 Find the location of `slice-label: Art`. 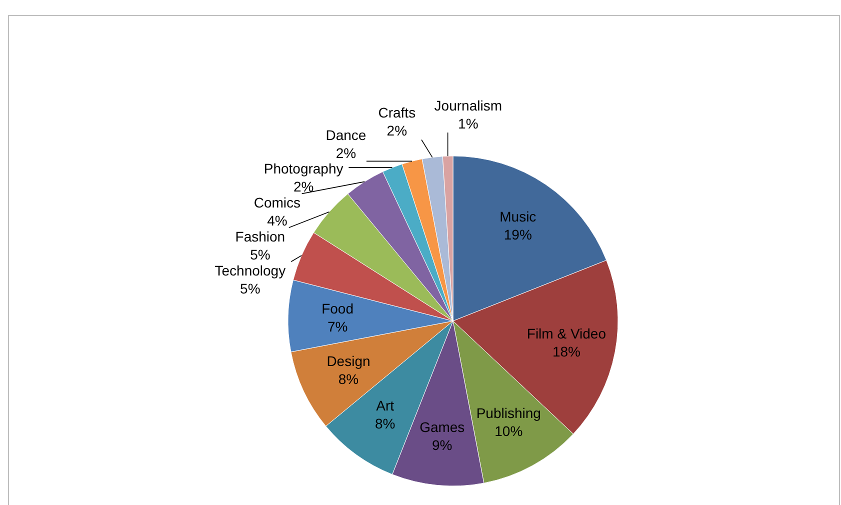

slice-label: Art is located at coordinates (385, 405).